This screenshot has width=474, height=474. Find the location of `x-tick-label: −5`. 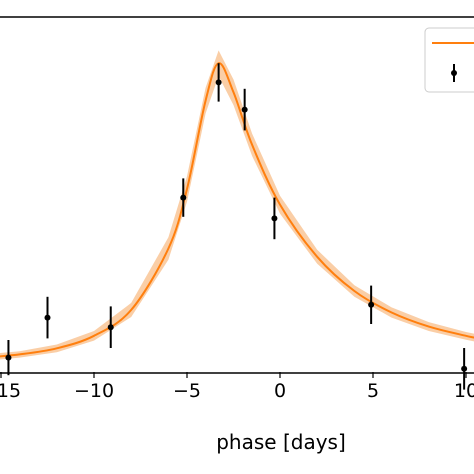

x-tick-label: −5 is located at coordinates (187, 391).